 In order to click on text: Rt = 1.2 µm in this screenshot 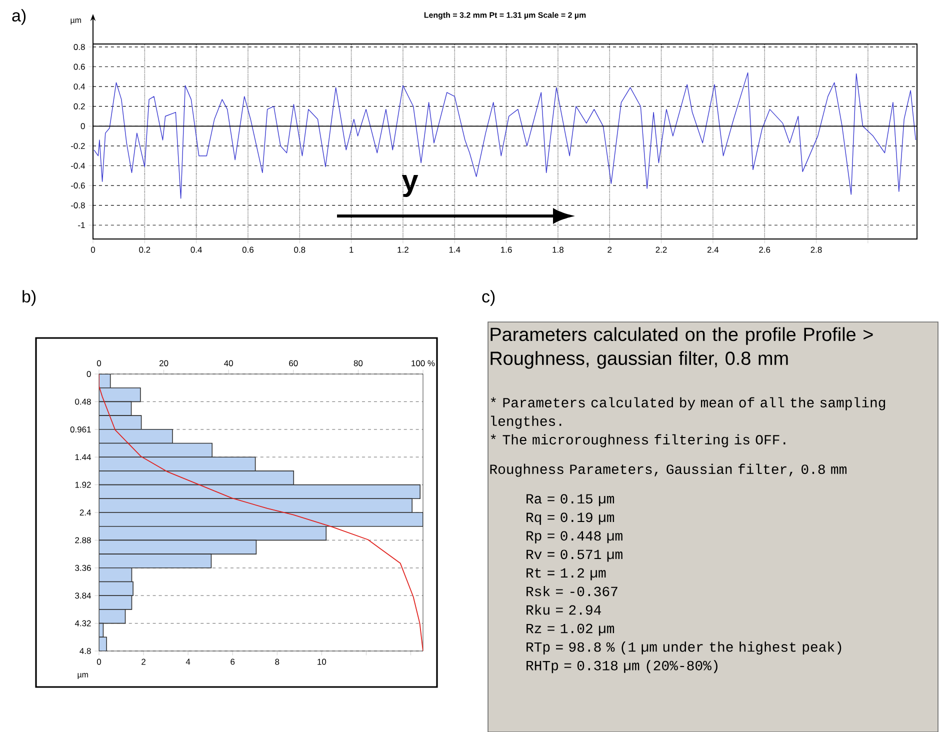, I will do `click(566, 574)`.